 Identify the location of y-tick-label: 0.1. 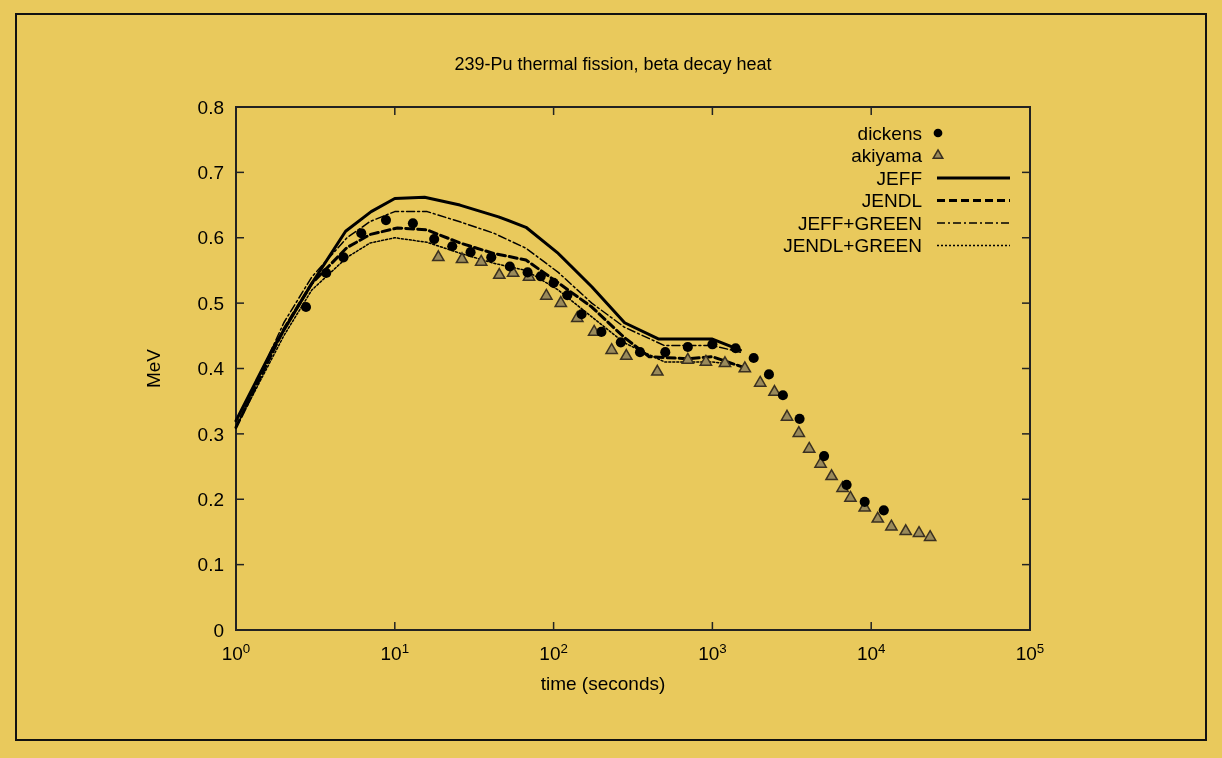
(210, 565).